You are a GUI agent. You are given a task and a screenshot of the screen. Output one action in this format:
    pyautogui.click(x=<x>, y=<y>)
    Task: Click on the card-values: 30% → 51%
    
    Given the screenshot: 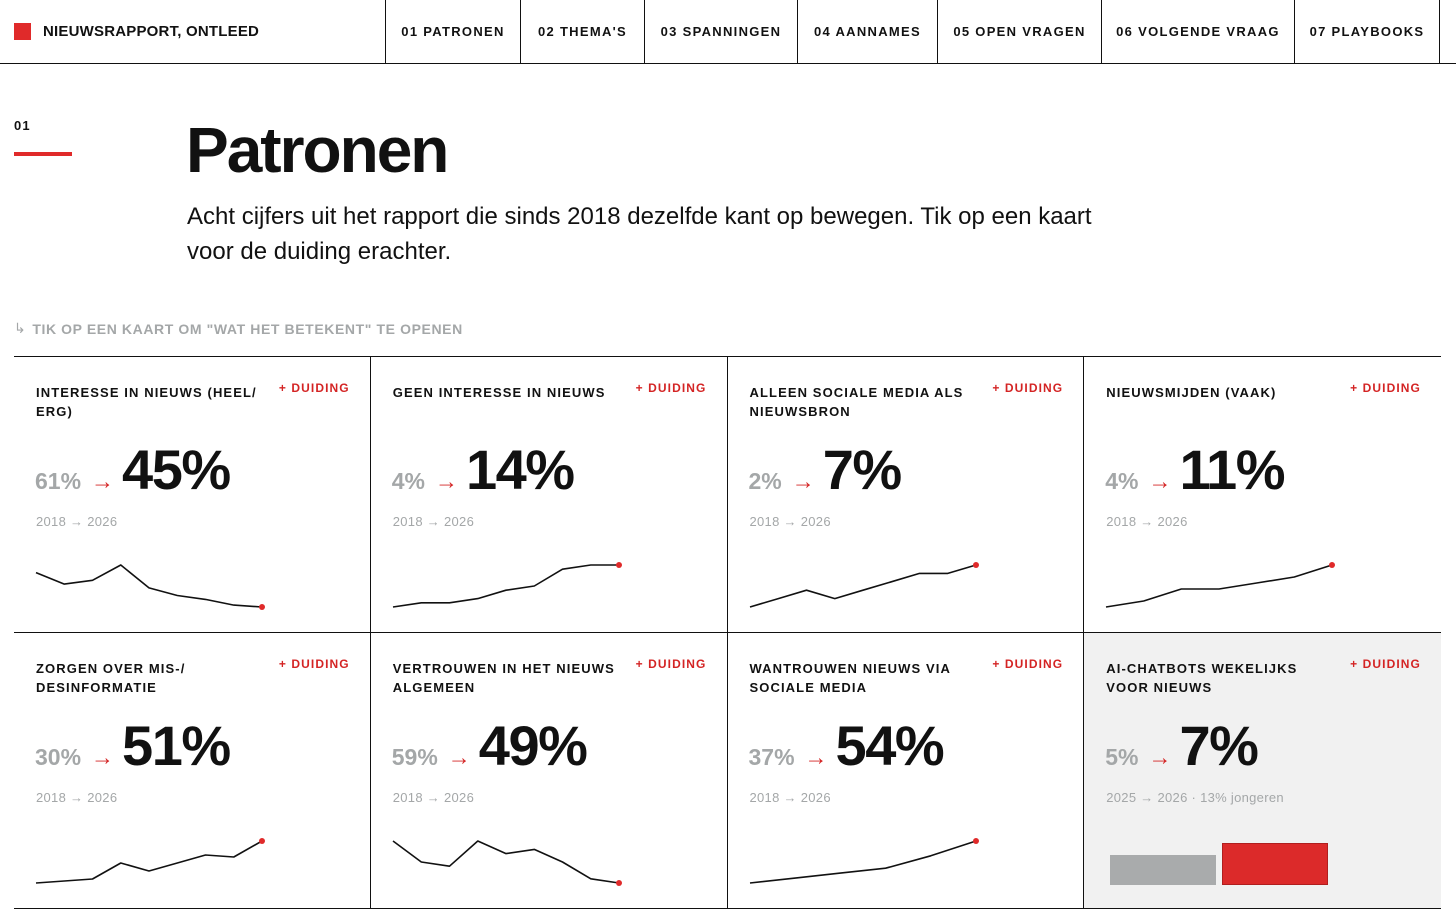 What is the action you would take?
    pyautogui.click(x=133, y=745)
    